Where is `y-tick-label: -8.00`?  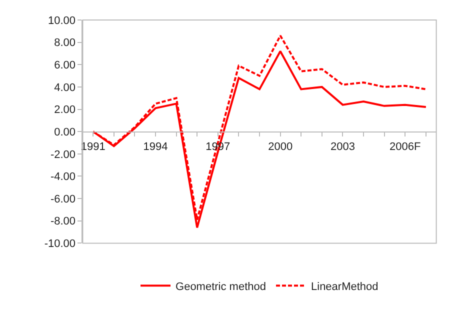 y-tick-label: -8.00 is located at coordinates (63, 222).